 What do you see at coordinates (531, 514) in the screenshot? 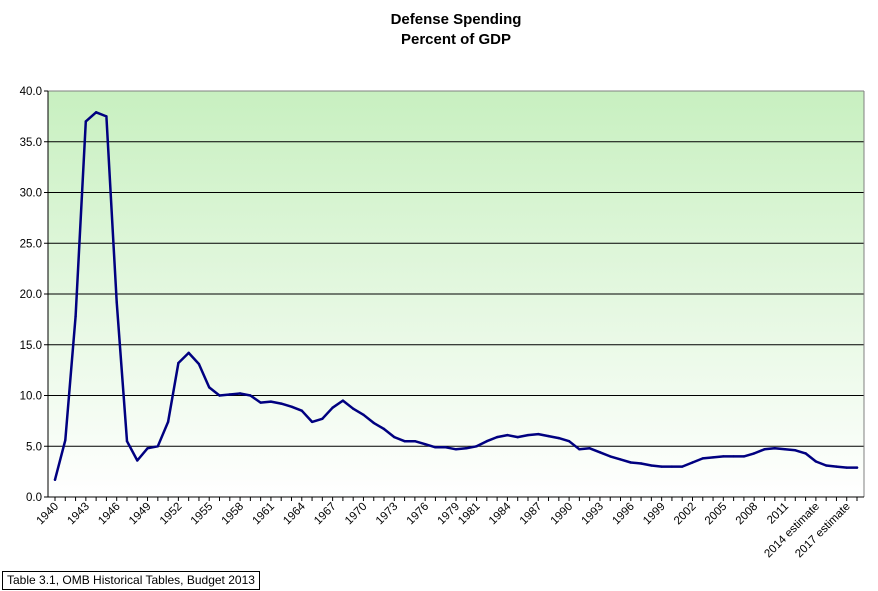
I see `x-tick-label: 1987` at bounding box center [531, 514].